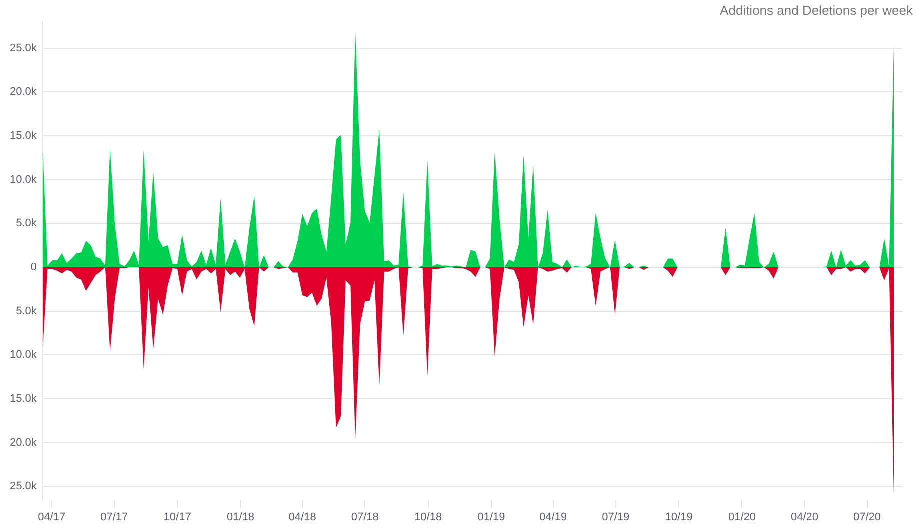 This screenshot has width=921, height=531. I want to click on x-tick-label: 07/20, so click(868, 517).